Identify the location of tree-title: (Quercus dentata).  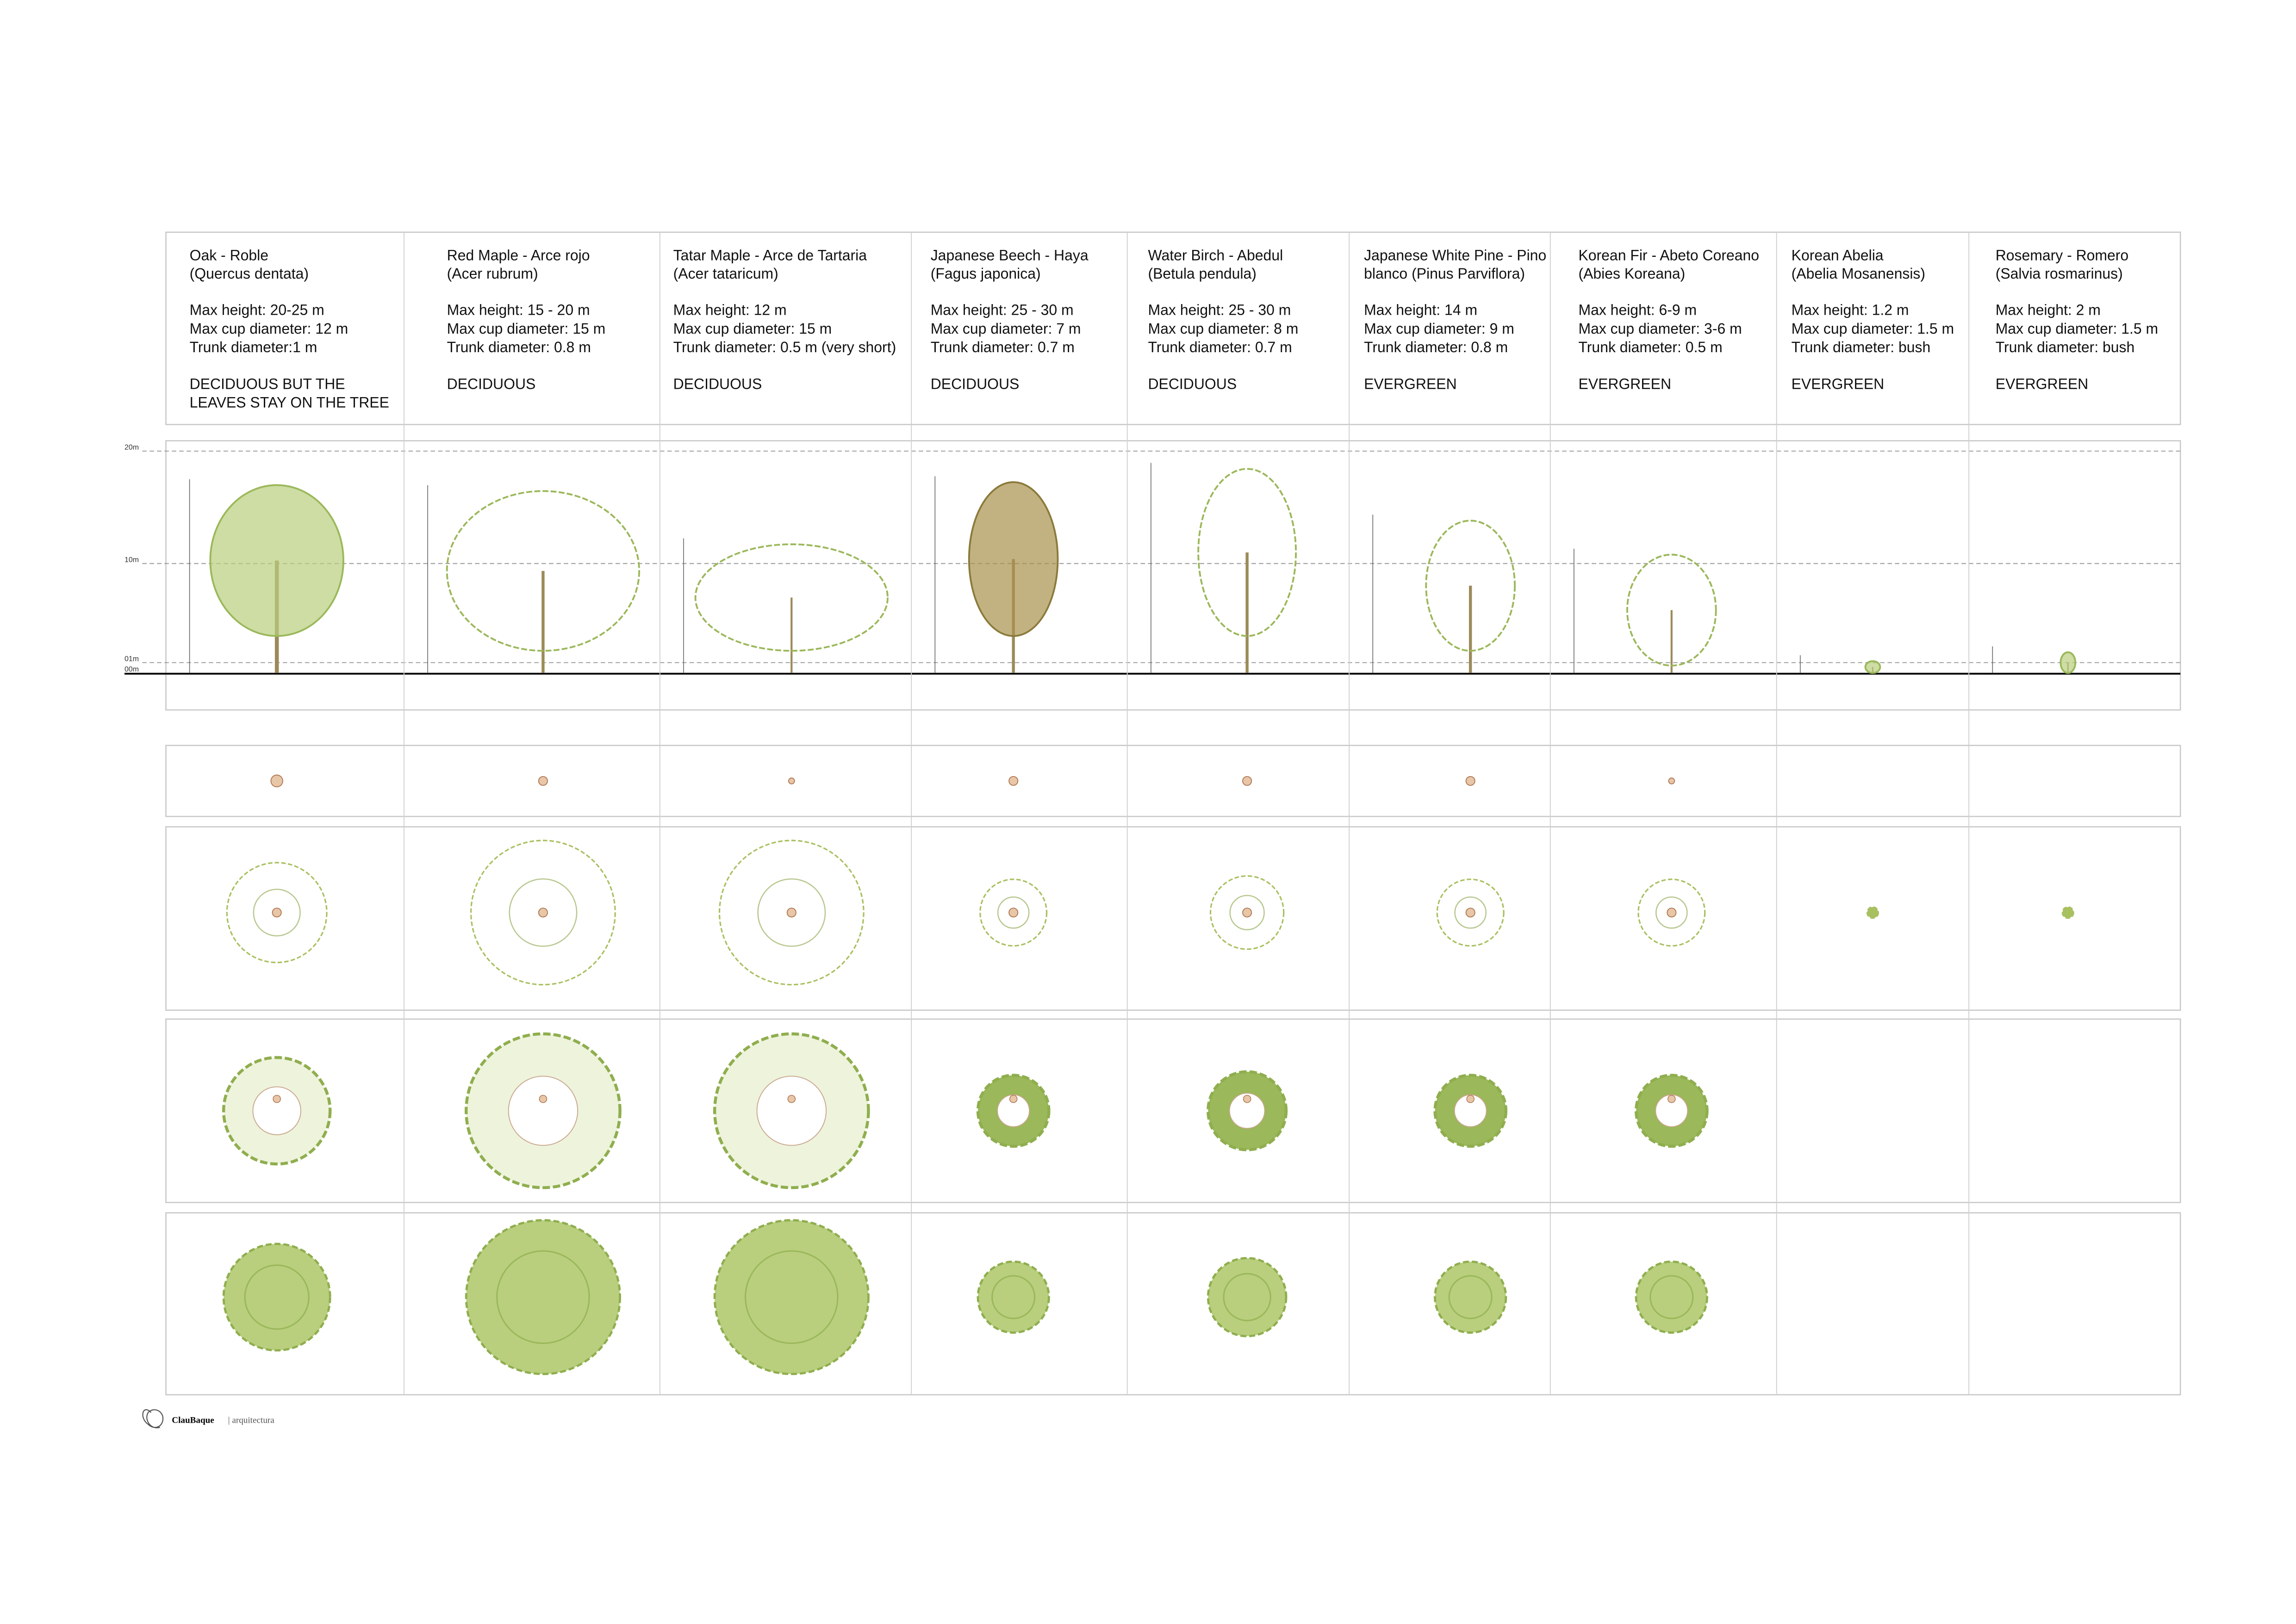
(249, 273).